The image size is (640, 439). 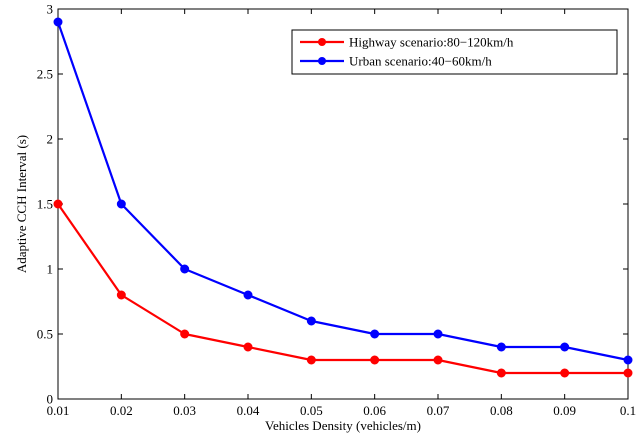 I want to click on x-tick-label: 0.1, so click(x=628, y=410).